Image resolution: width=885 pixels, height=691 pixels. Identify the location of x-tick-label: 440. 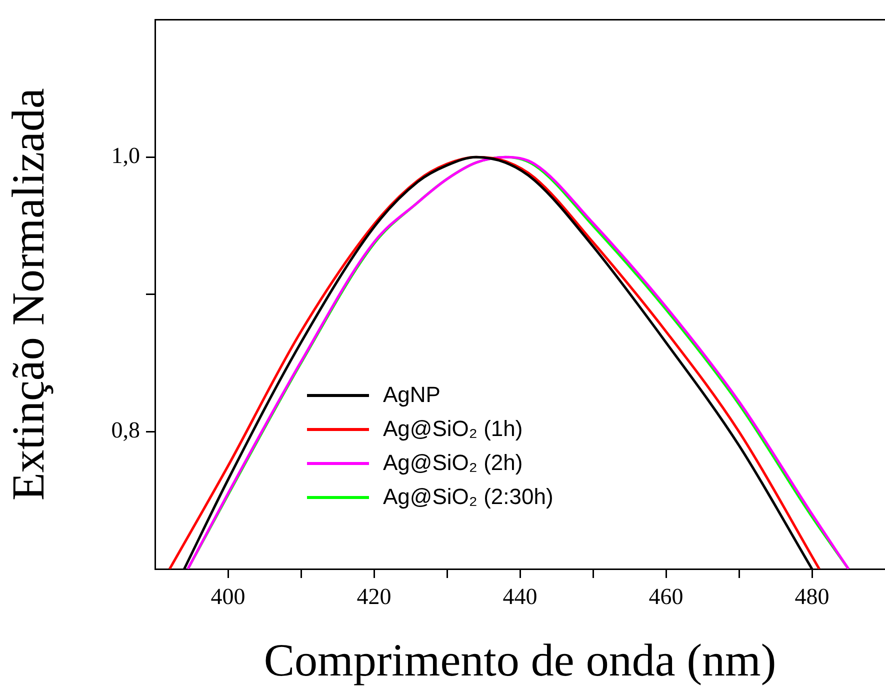
(520, 596).